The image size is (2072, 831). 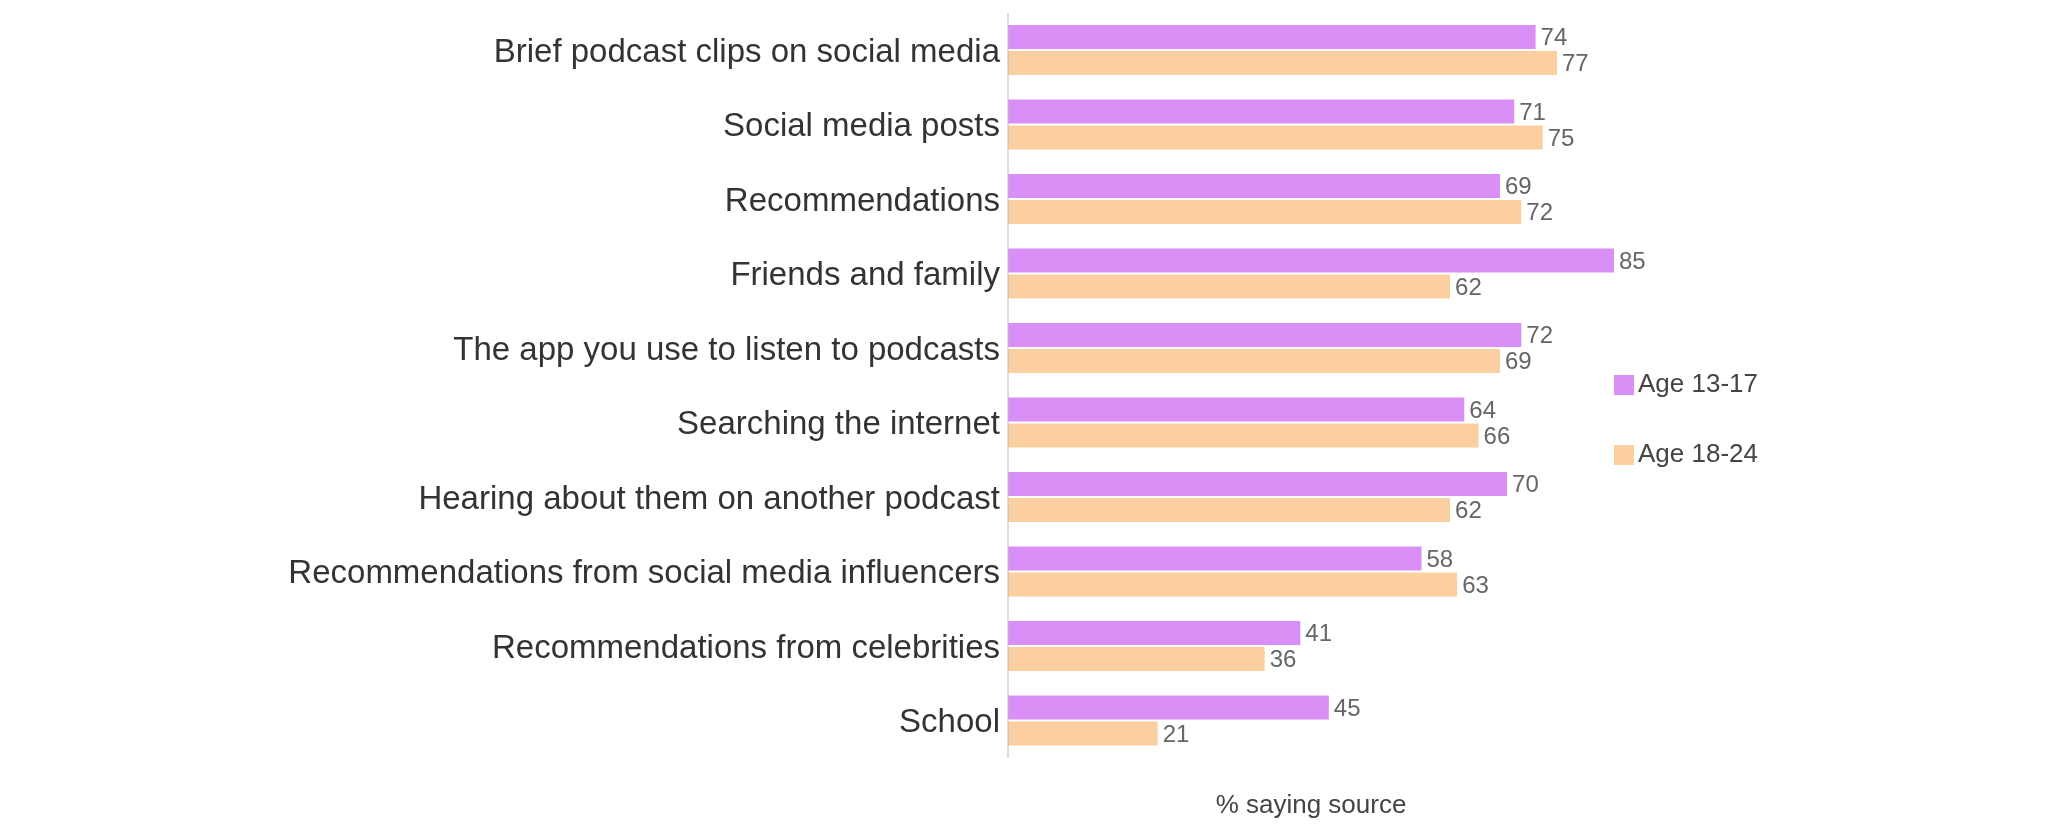 What do you see at coordinates (1698, 453) in the screenshot?
I see `legend-label: Age 18-24` at bounding box center [1698, 453].